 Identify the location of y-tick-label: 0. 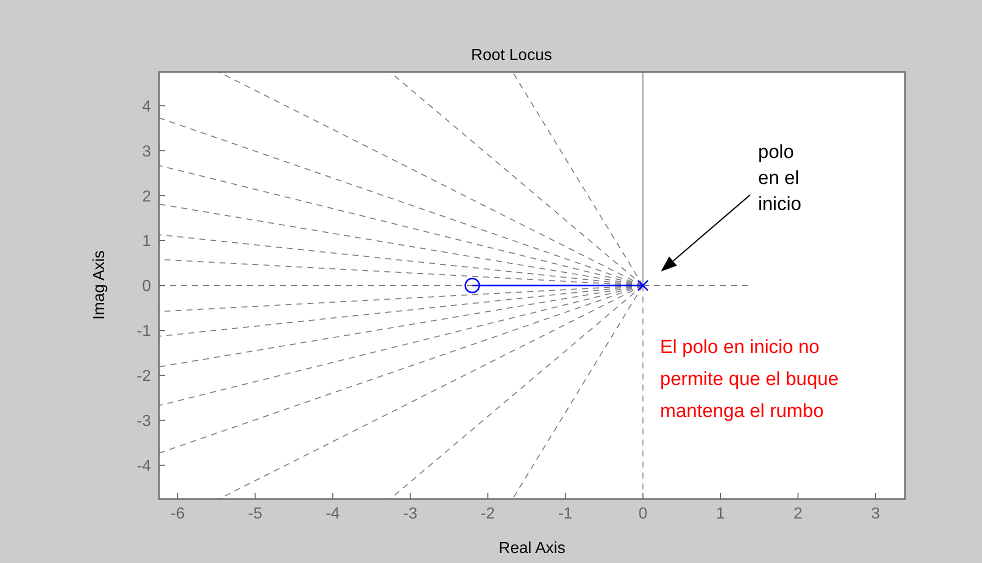
(147, 287).